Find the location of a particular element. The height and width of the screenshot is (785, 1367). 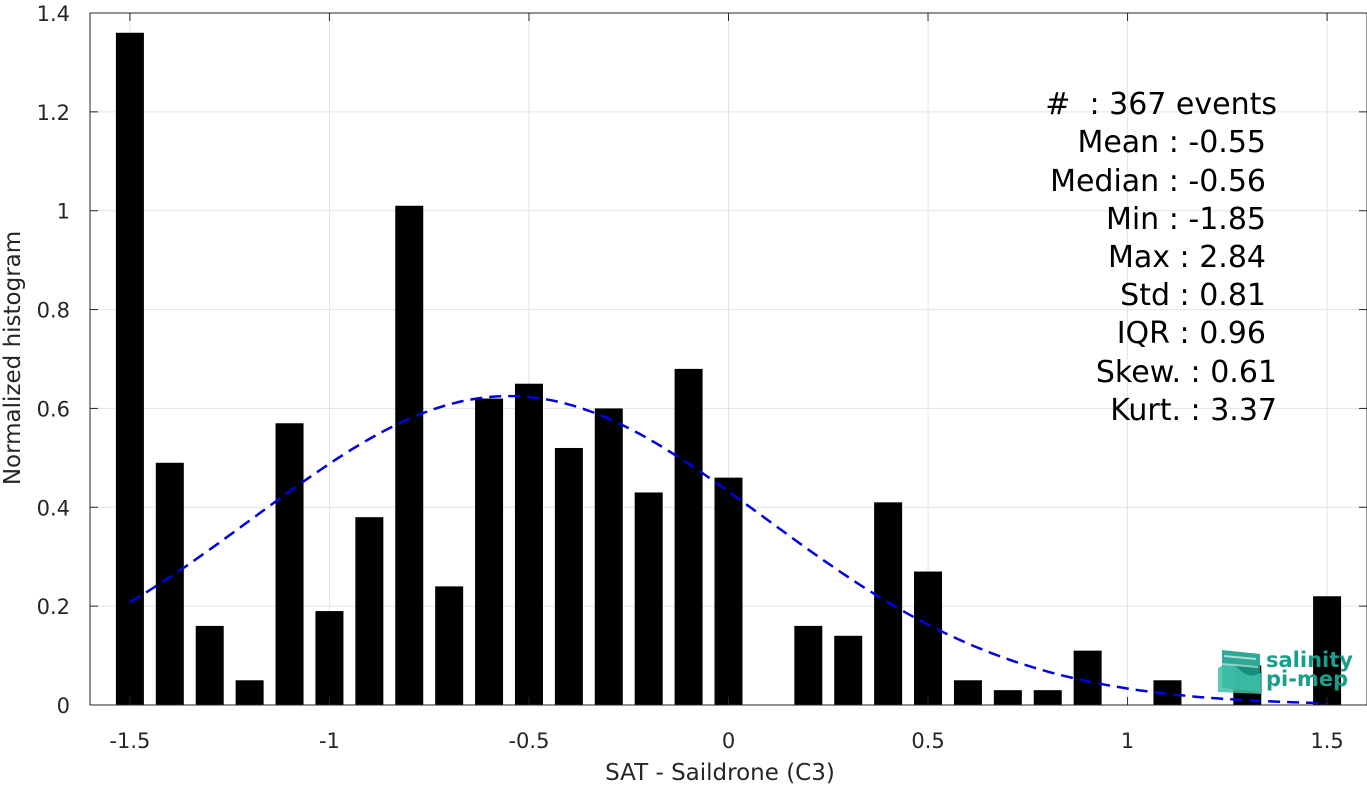

logo-text-pimep: pi-mep is located at coordinates (1307, 679).